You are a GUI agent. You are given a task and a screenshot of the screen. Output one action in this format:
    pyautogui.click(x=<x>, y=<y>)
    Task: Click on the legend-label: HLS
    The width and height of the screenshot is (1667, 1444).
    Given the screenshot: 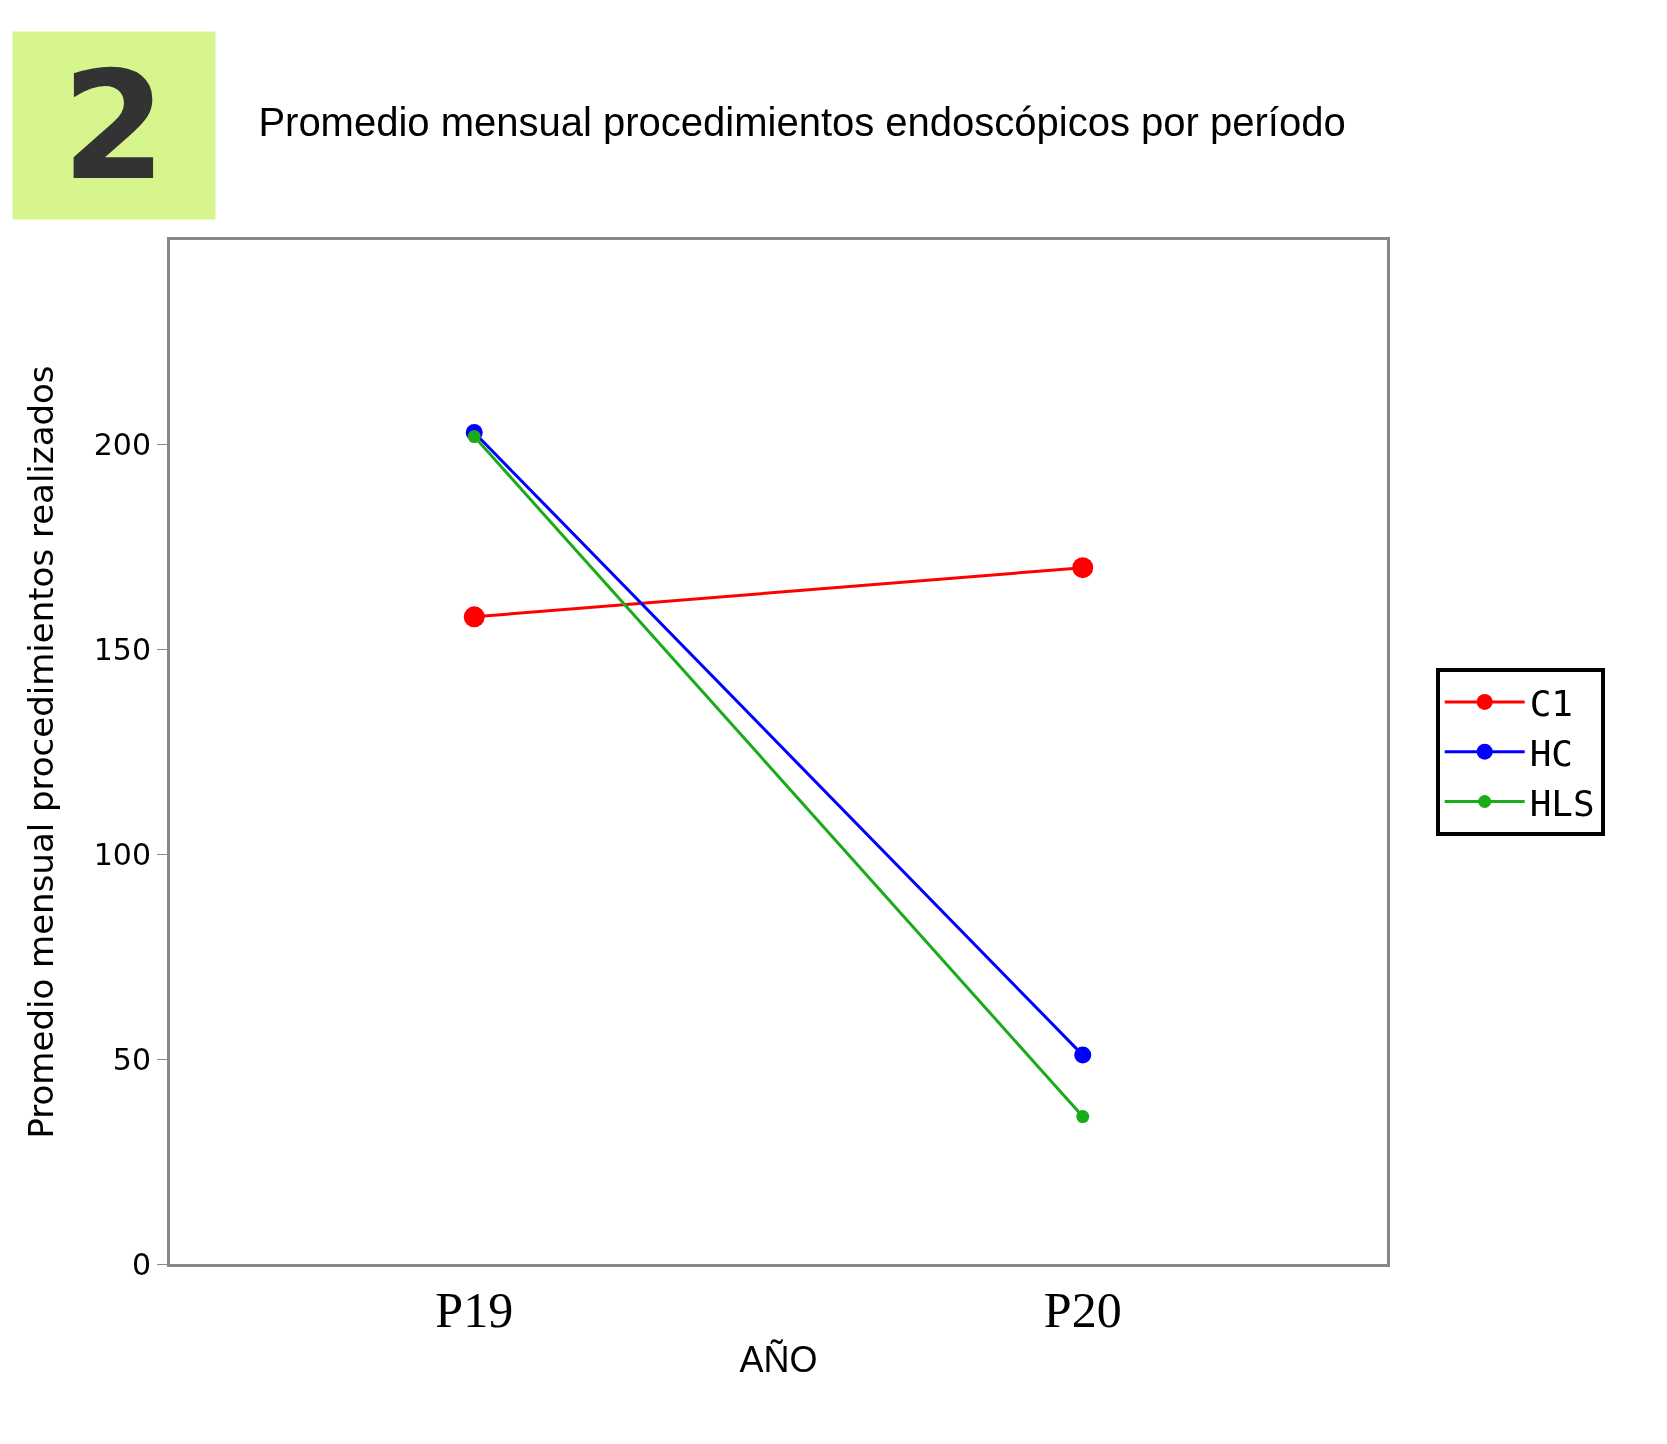 What is the action you would take?
    pyautogui.click(x=1562, y=803)
    